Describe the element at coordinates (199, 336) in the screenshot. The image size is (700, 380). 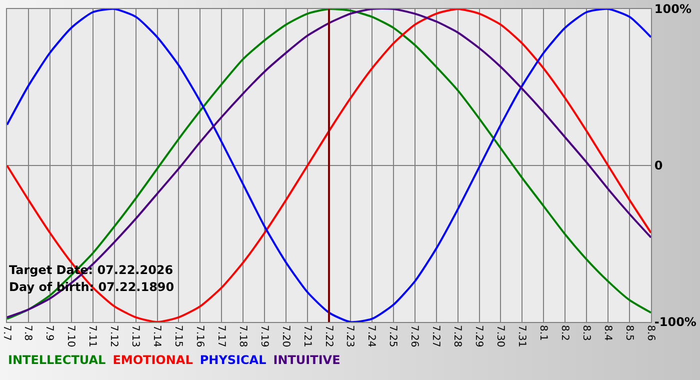
I see `x-tick-label: 7.16` at that location.